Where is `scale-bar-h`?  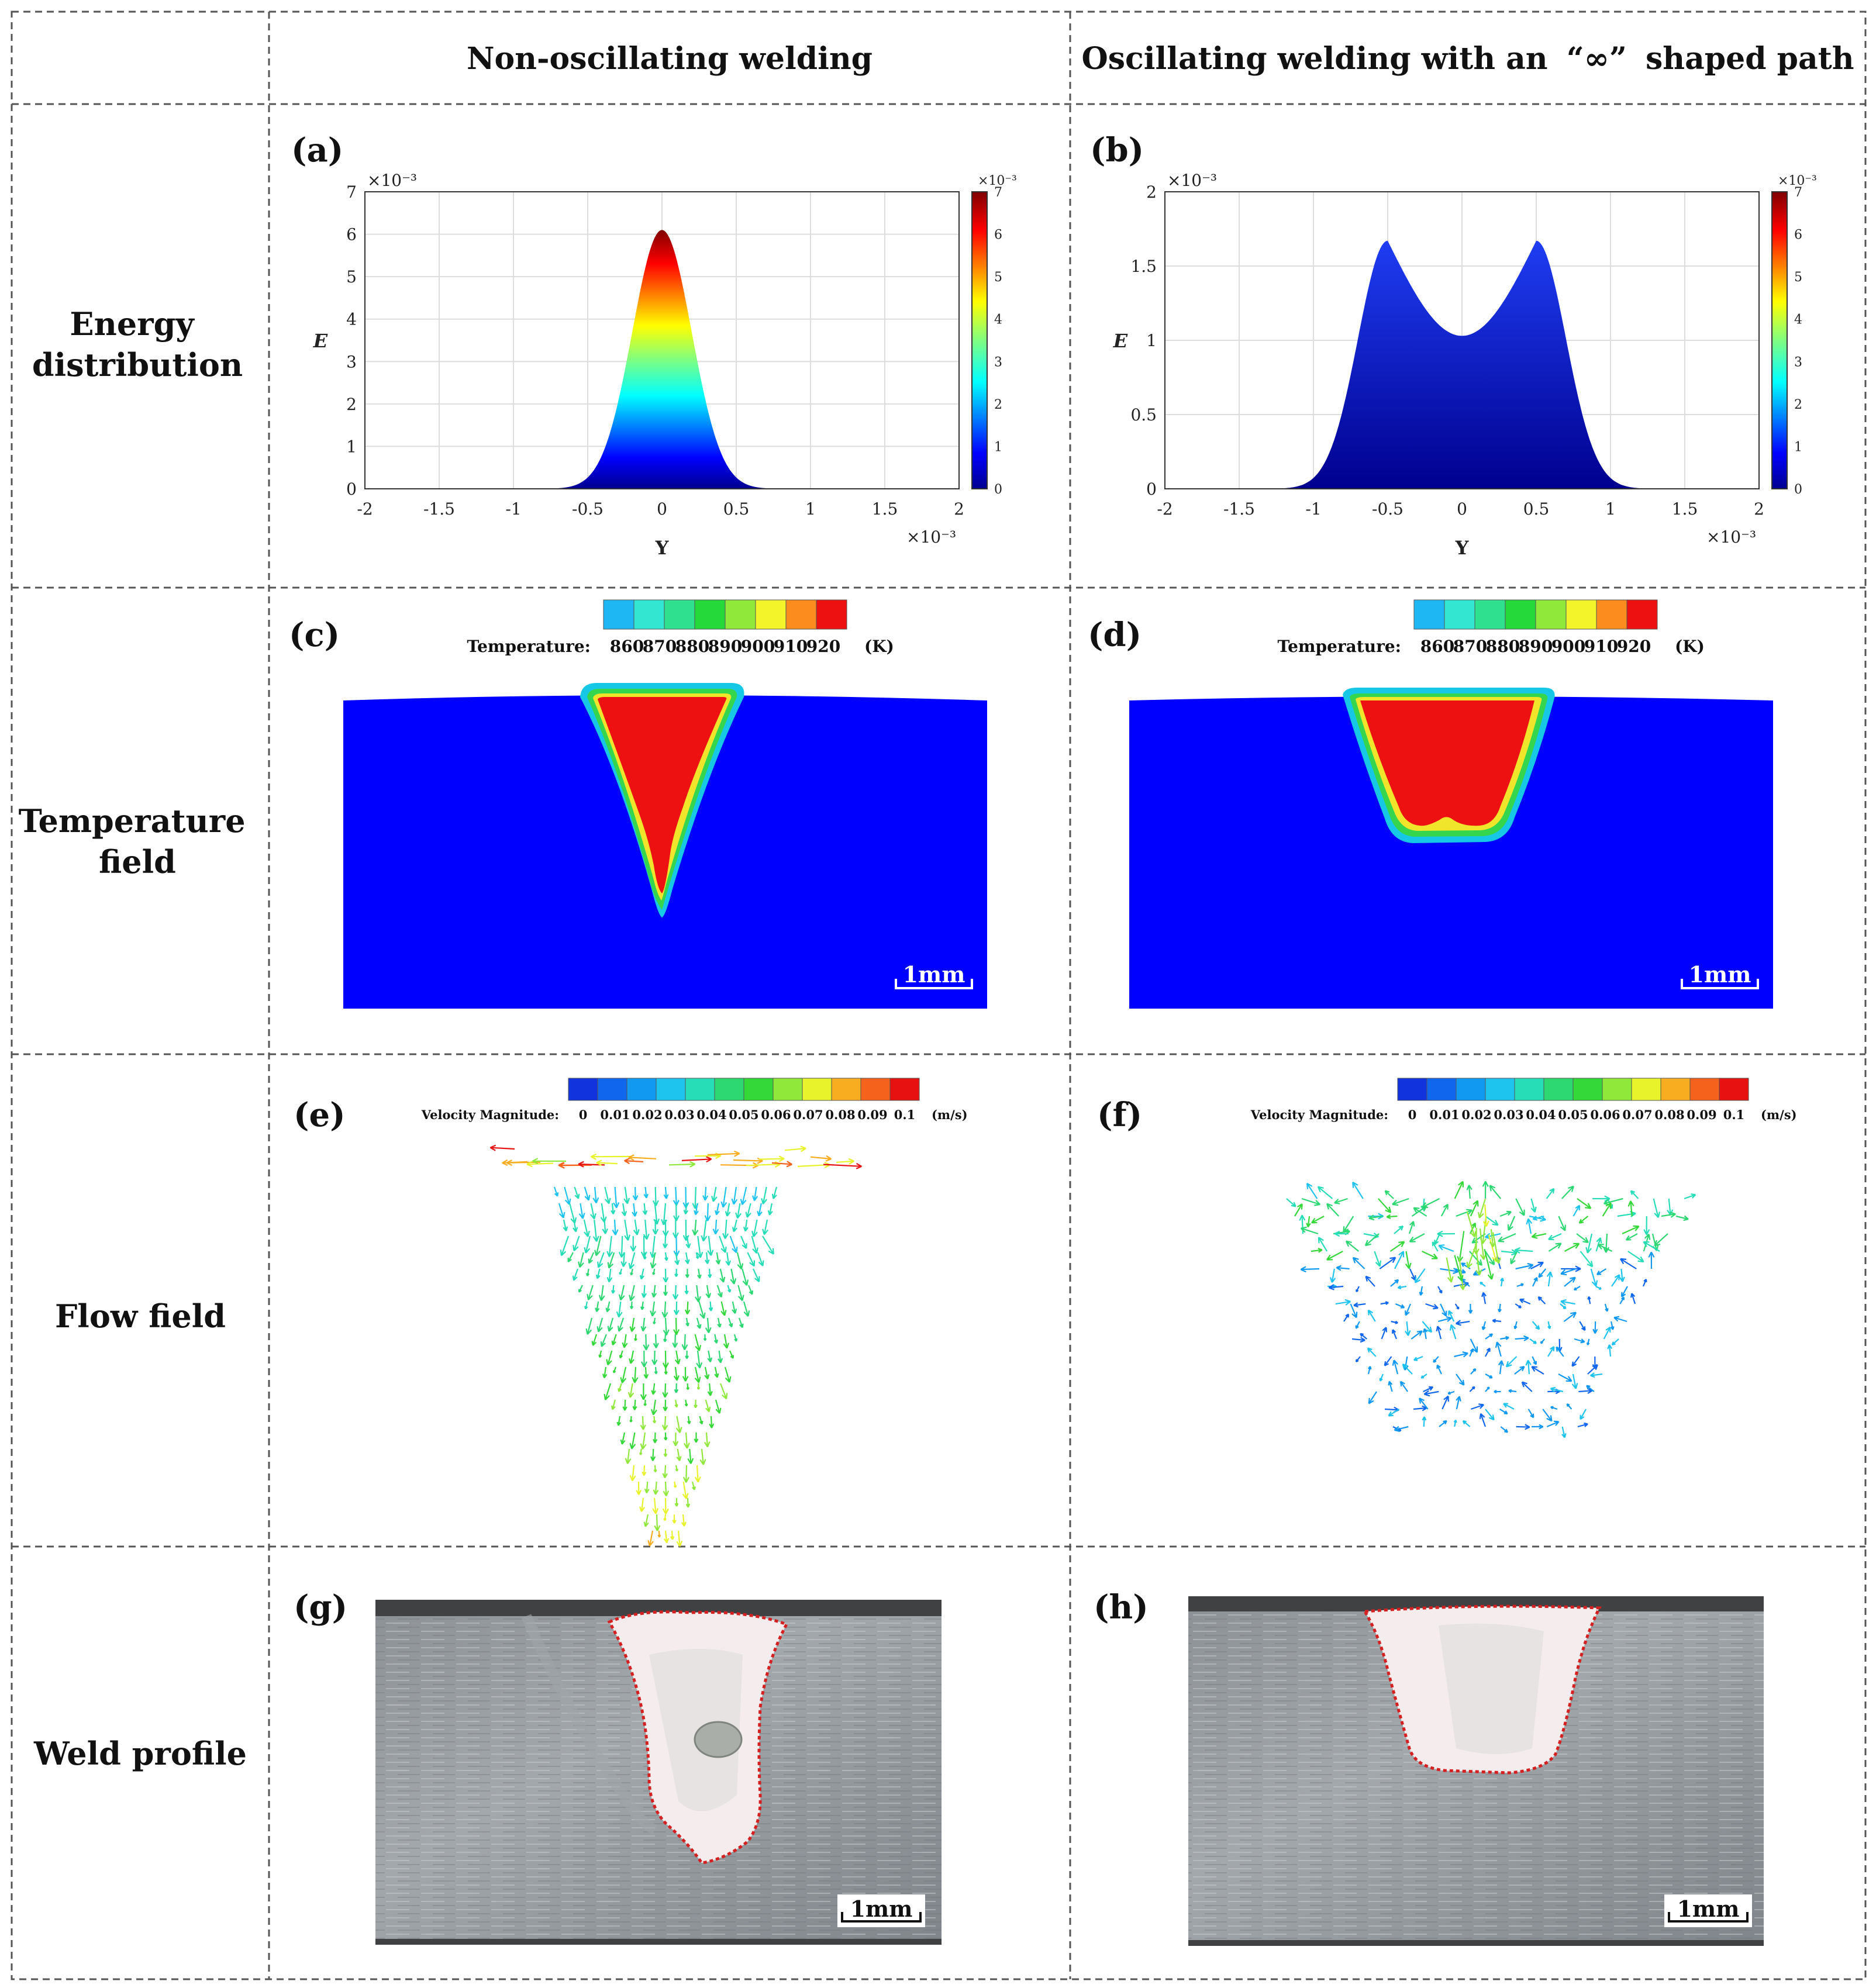
scale-bar-h is located at coordinates (1708, 1918).